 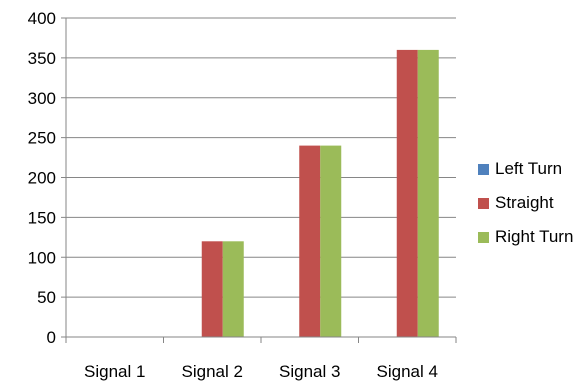 What do you see at coordinates (42, 58) in the screenshot?
I see `y-tick-label: 350` at bounding box center [42, 58].